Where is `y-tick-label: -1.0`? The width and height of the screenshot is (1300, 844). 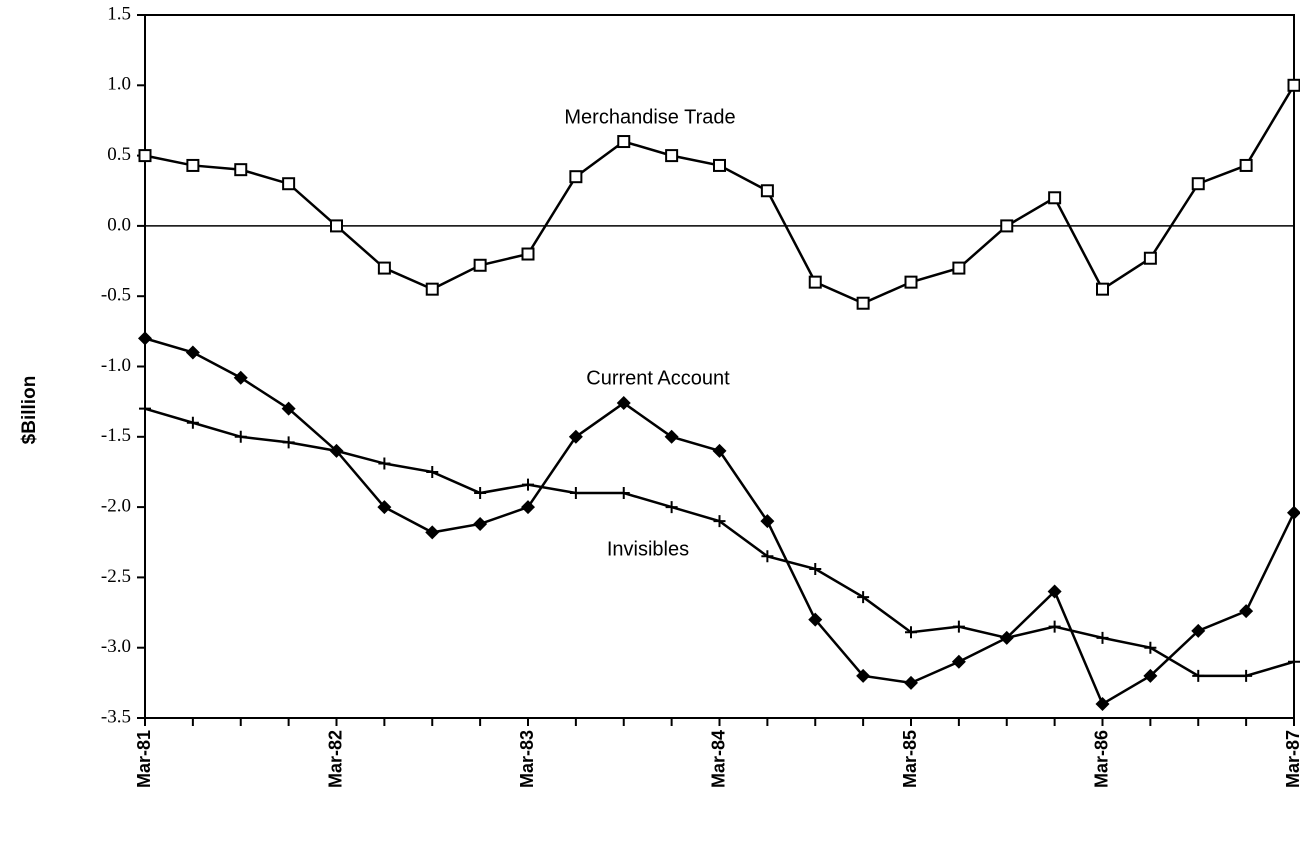
y-tick-label: -1.0 is located at coordinates (116, 365).